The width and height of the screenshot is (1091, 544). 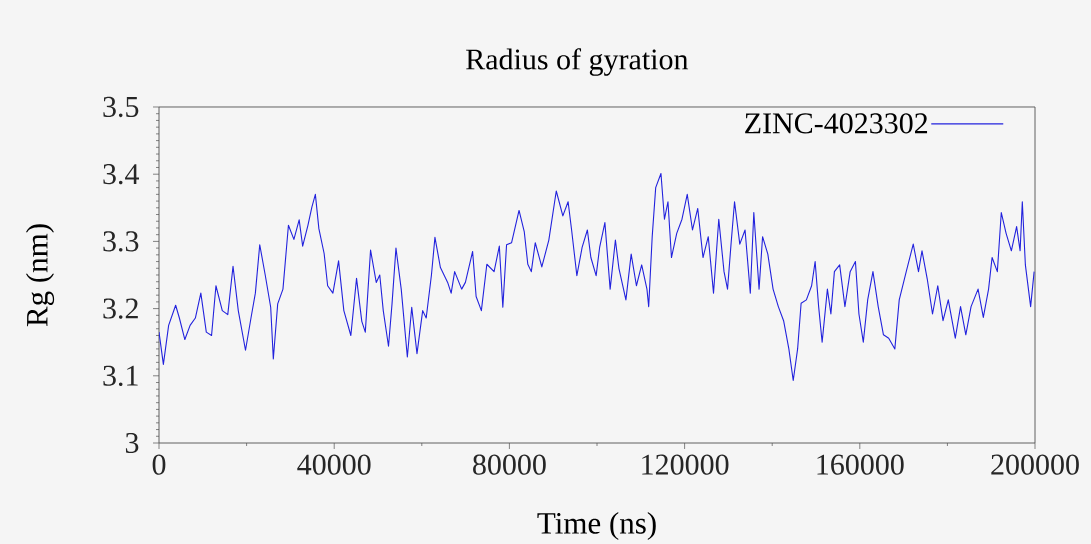 I want to click on x-axis-title: Time (ns), so click(x=596, y=526).